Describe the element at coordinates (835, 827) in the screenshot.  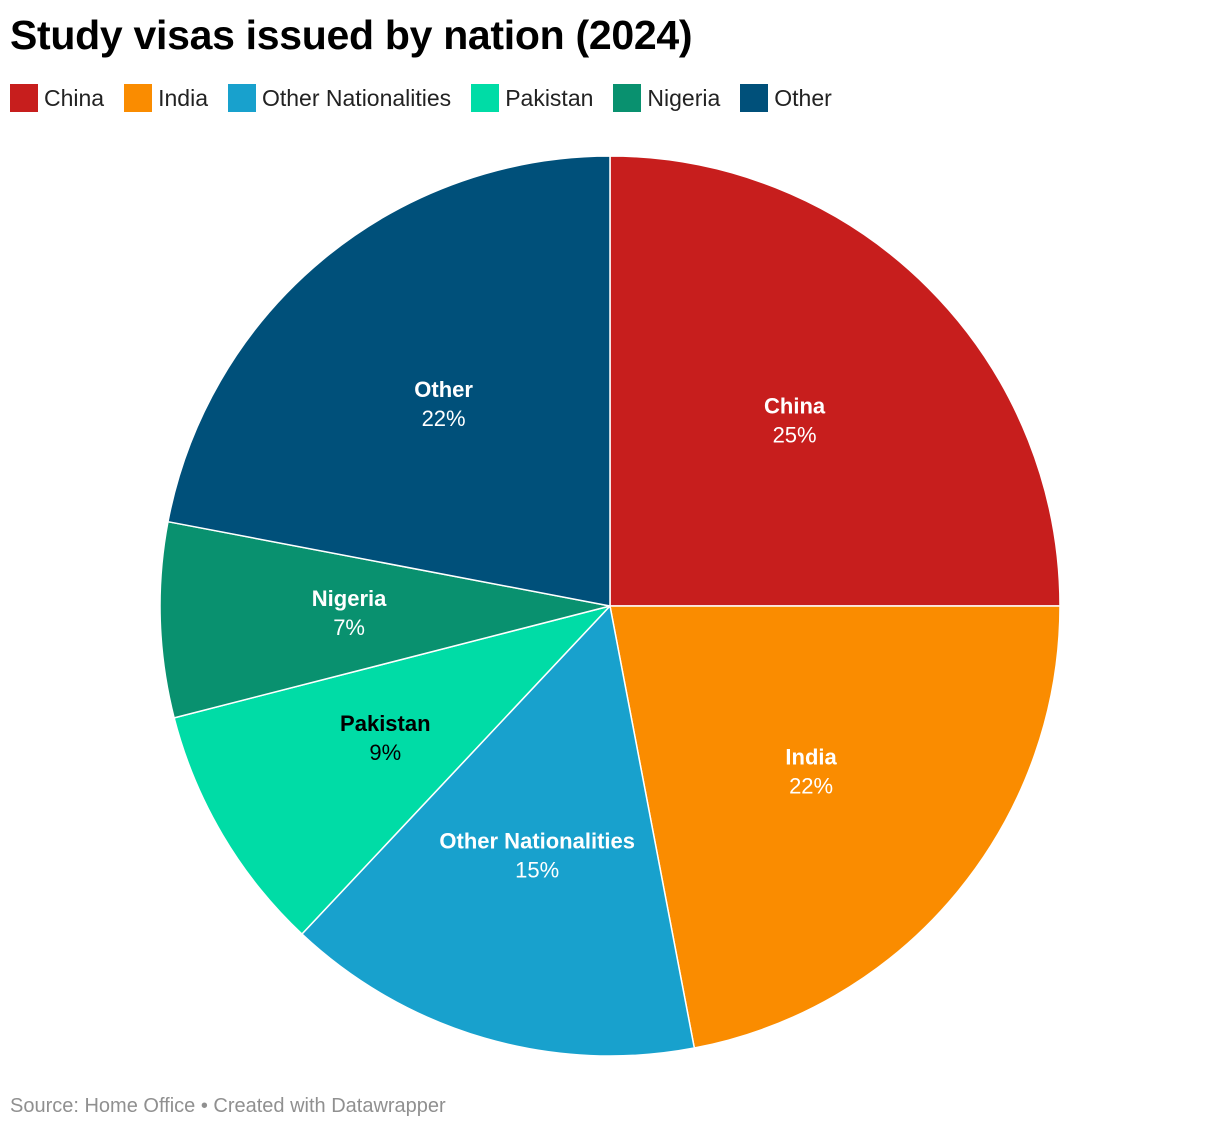
I see `pie-slice-india` at that location.